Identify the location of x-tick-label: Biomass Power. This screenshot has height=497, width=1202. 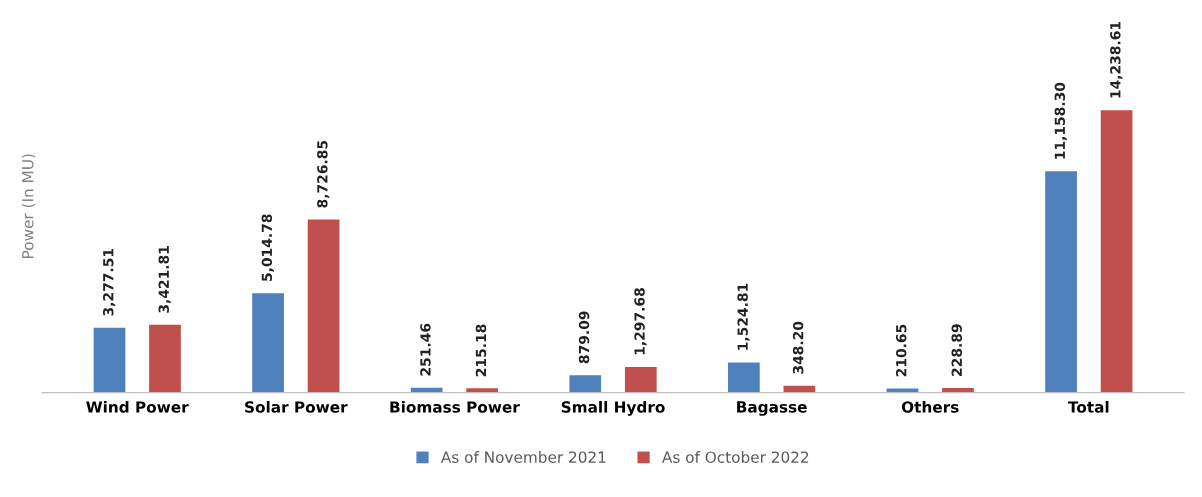
(455, 406).